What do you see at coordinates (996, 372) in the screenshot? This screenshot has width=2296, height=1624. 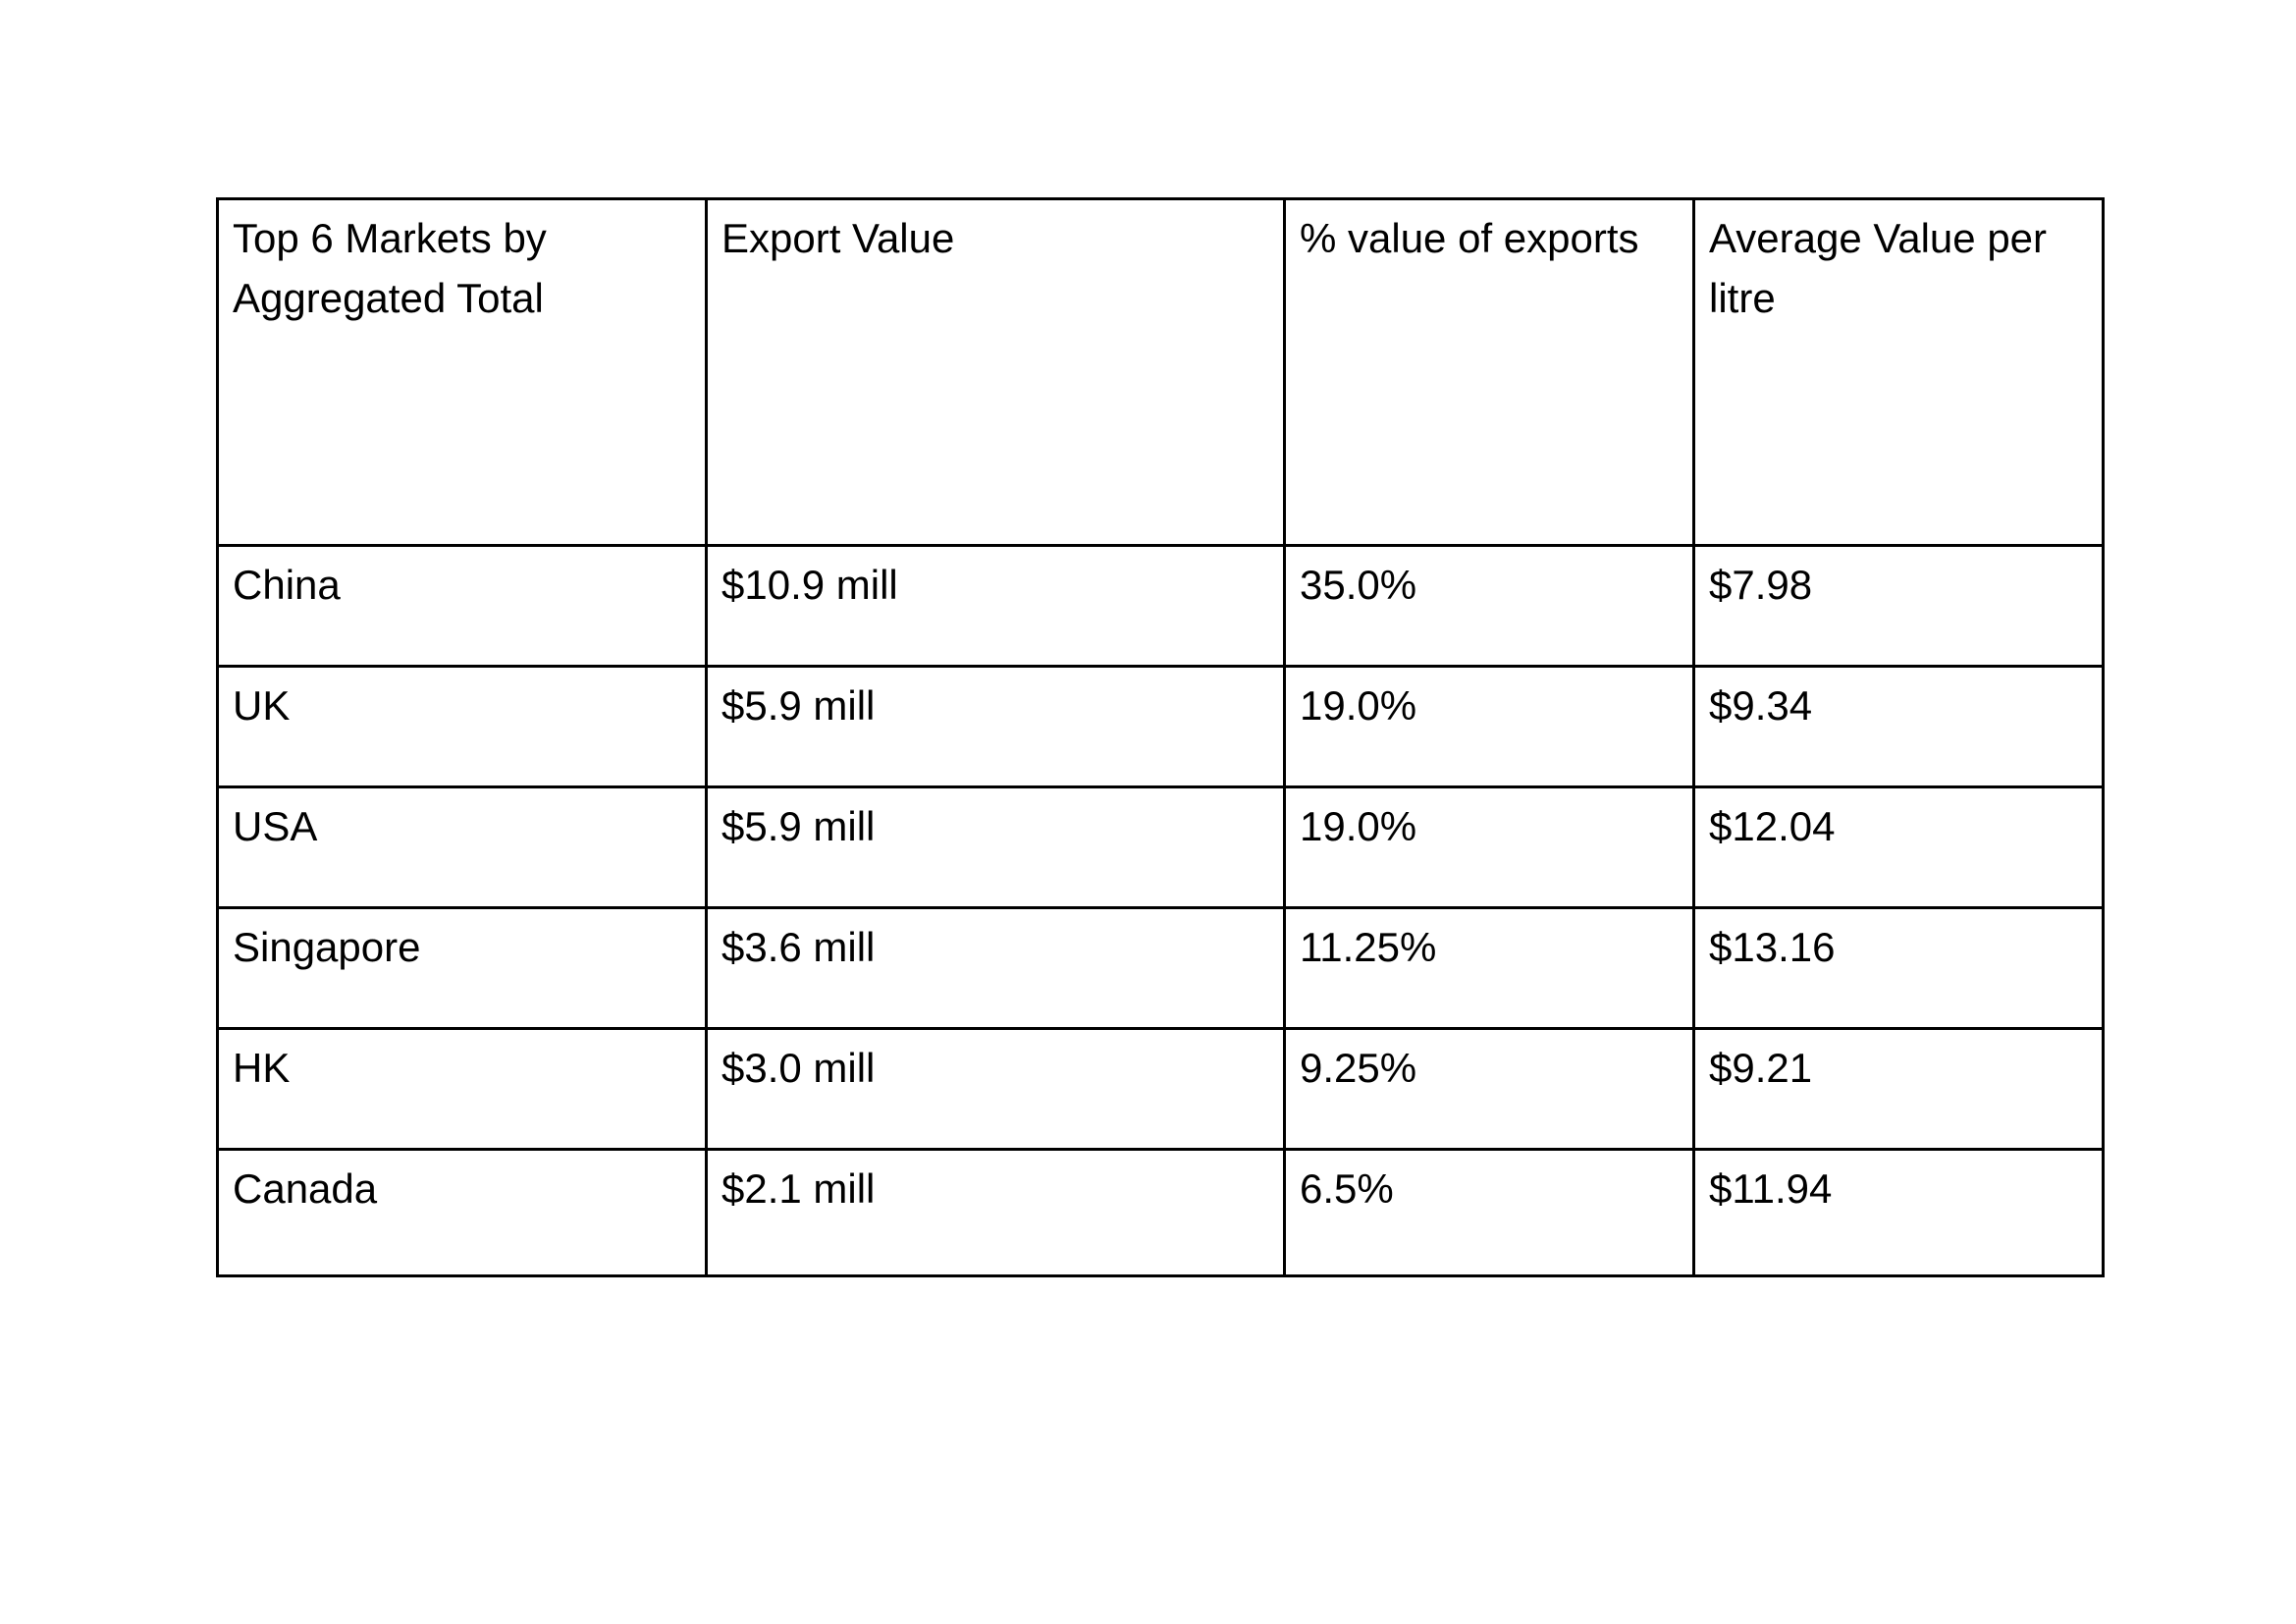 I see `header-export-value: Export Value` at bounding box center [996, 372].